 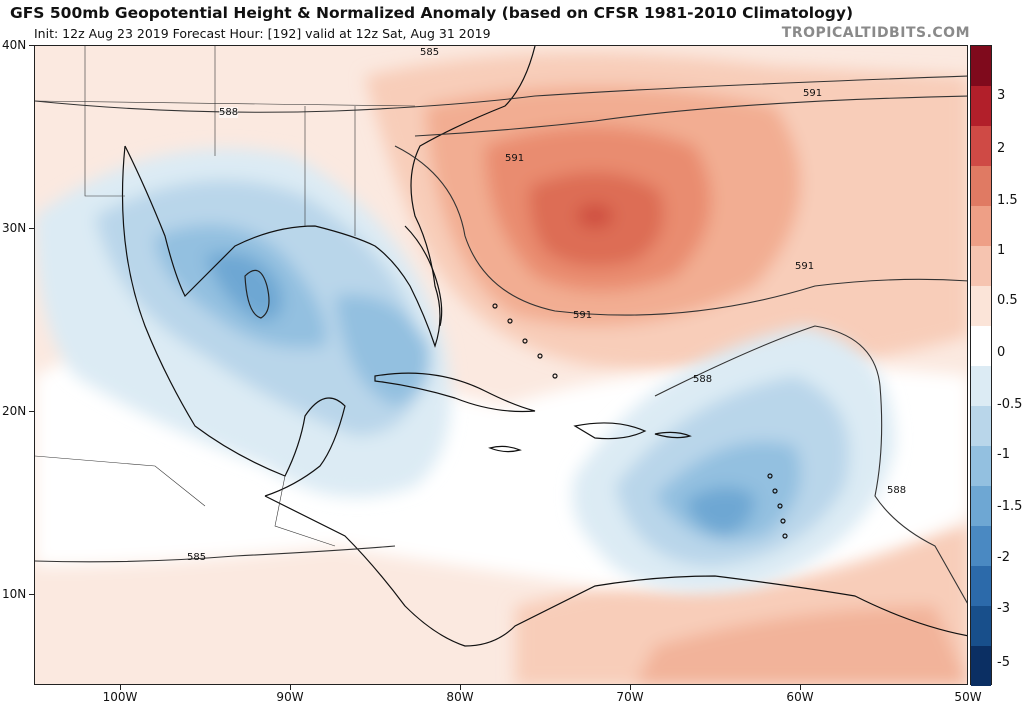 What do you see at coordinates (1001, 148) in the screenshot?
I see `colorbar-label: 2` at bounding box center [1001, 148].